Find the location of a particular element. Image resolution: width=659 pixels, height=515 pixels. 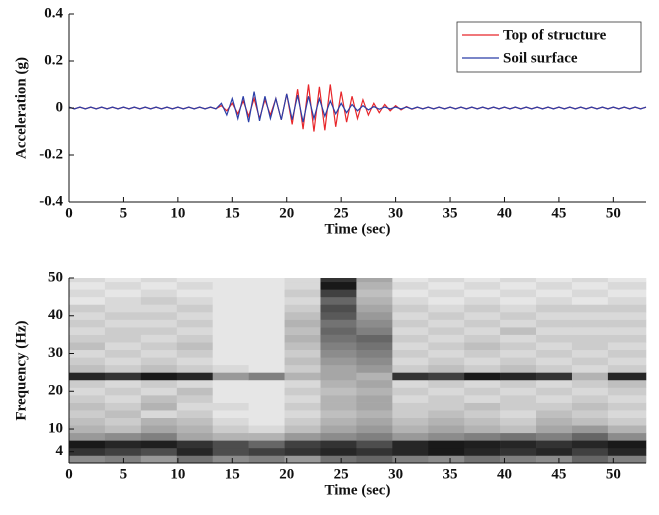

legend-label: Top of structure is located at coordinates (555, 35).